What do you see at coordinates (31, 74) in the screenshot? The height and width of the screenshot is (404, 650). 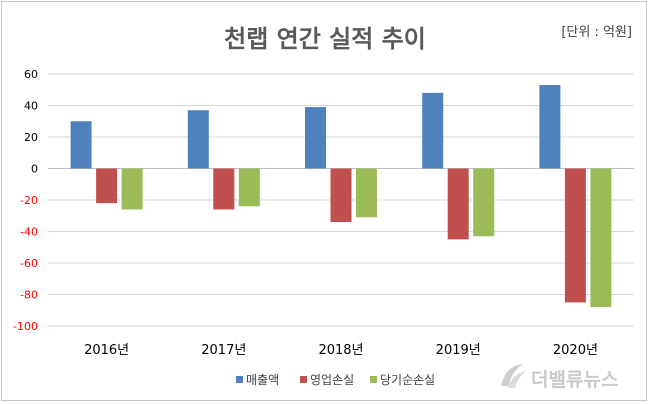 I see `y-tick-label: 60` at bounding box center [31, 74].